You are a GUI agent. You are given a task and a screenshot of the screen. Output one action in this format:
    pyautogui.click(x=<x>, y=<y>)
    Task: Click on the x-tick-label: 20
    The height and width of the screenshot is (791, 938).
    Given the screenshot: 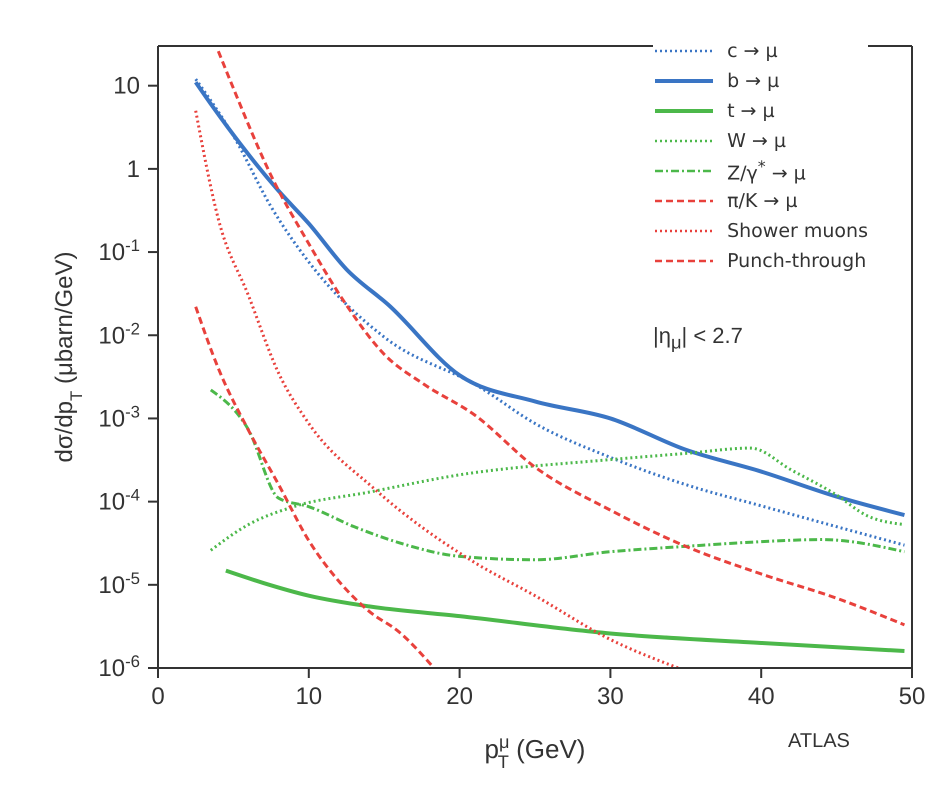 What is the action you would take?
    pyautogui.click(x=459, y=696)
    